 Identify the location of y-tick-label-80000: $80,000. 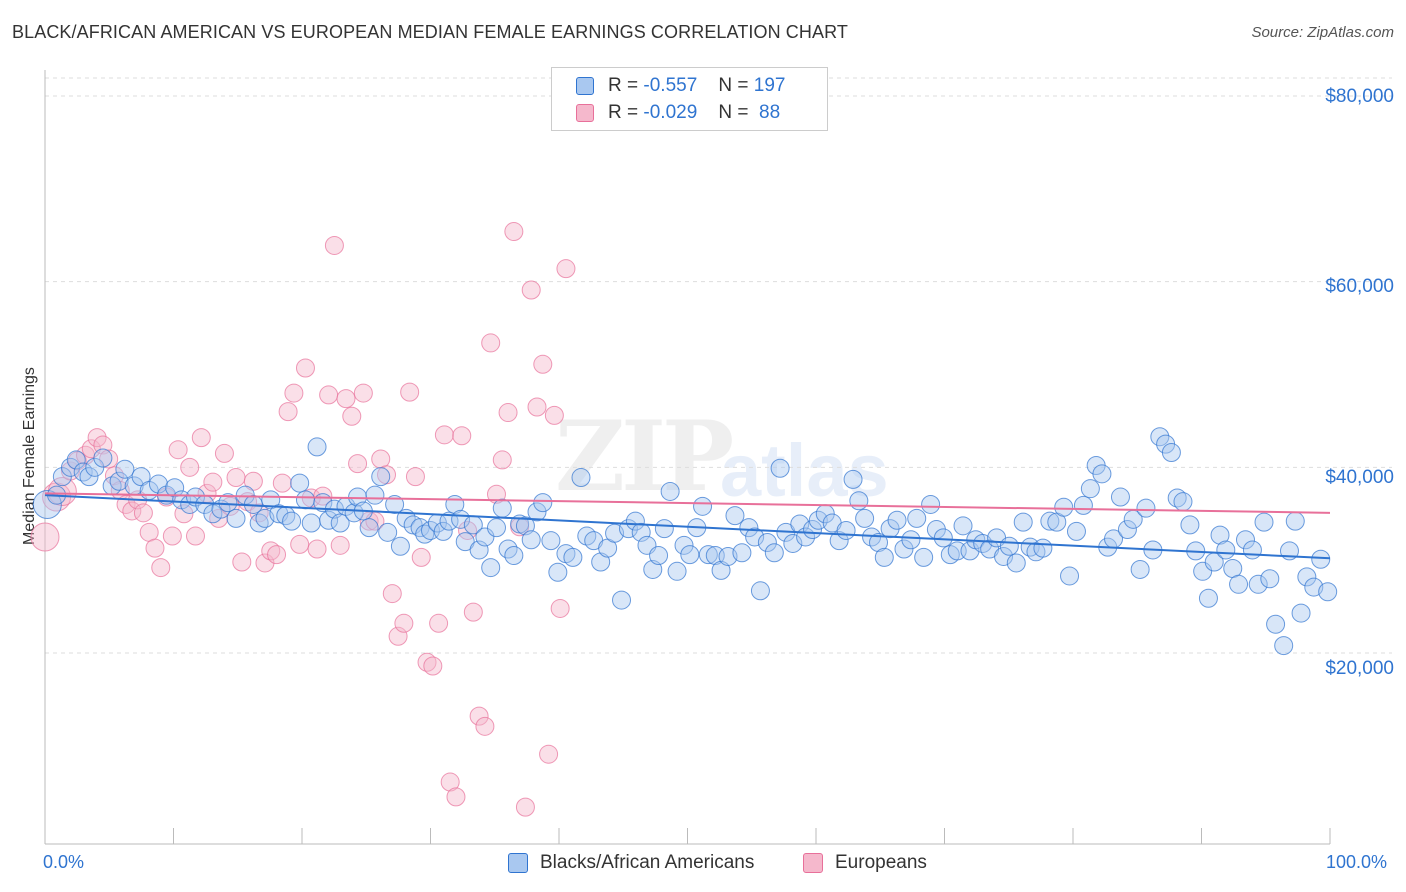
(1359, 96).